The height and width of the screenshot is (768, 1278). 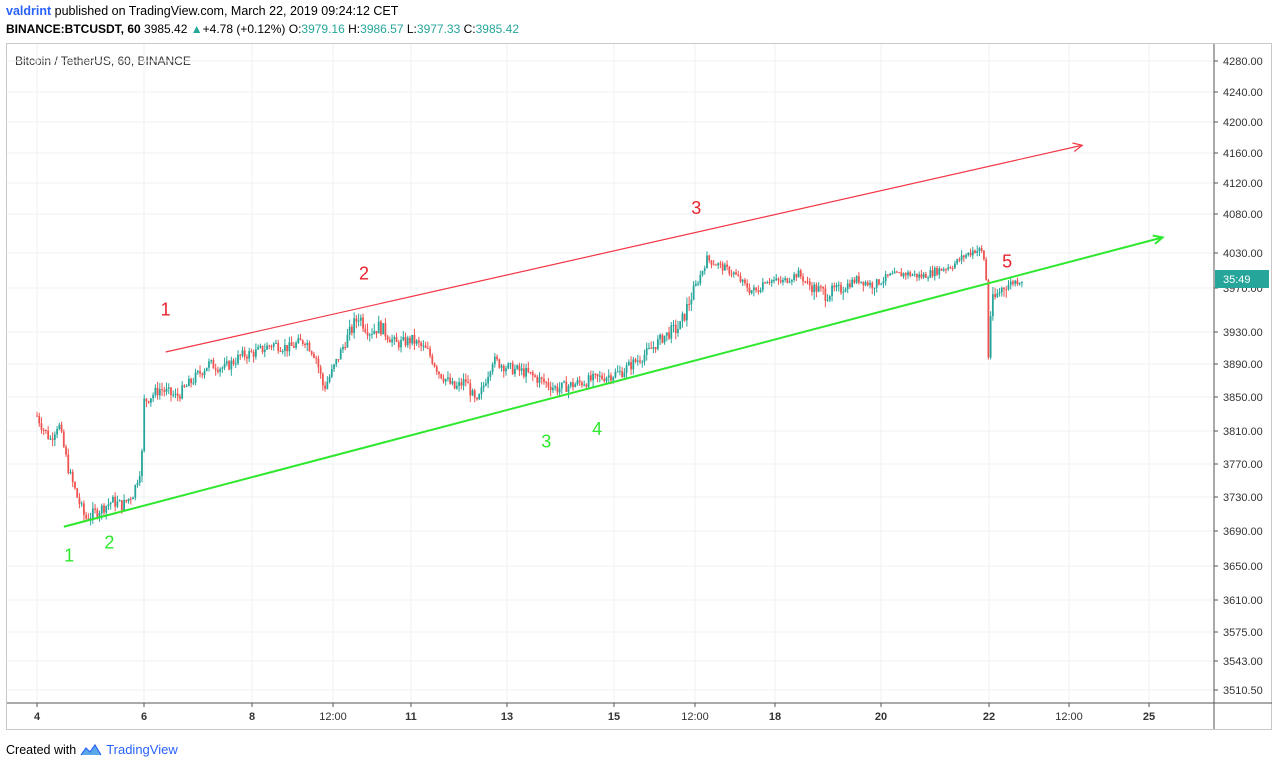 I want to click on created-with-text: Created with, so click(x=41, y=749).